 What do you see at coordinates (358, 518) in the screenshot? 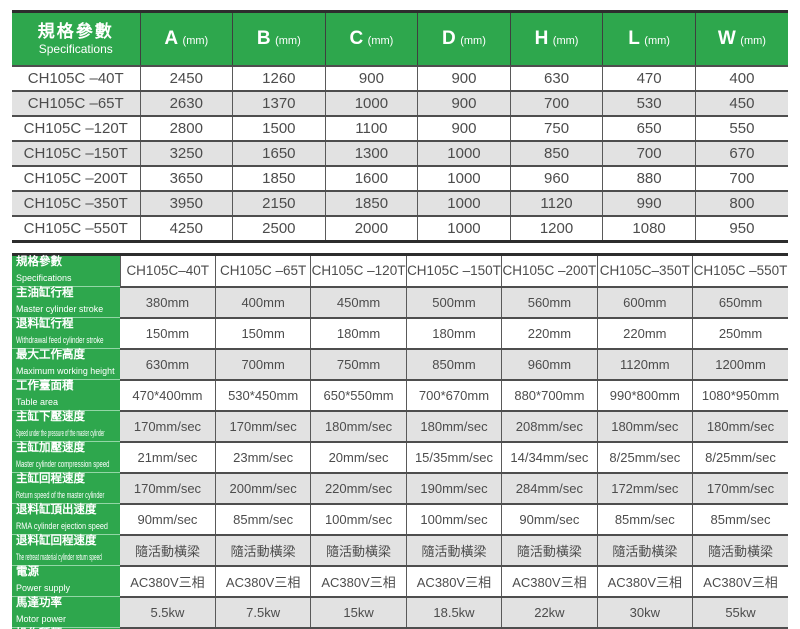
I see `spec-value-cell: 100mm/sec` at bounding box center [358, 518].